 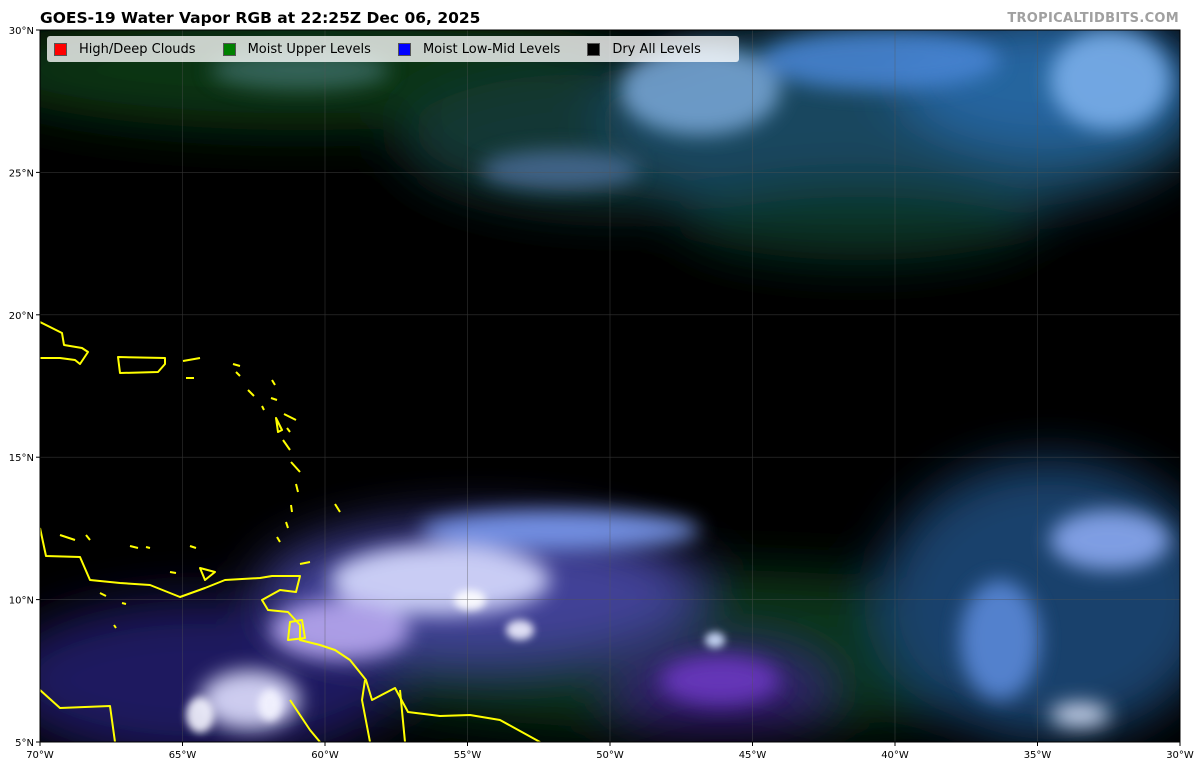 I want to click on legend-label: Dry All Levels, so click(x=656, y=49).